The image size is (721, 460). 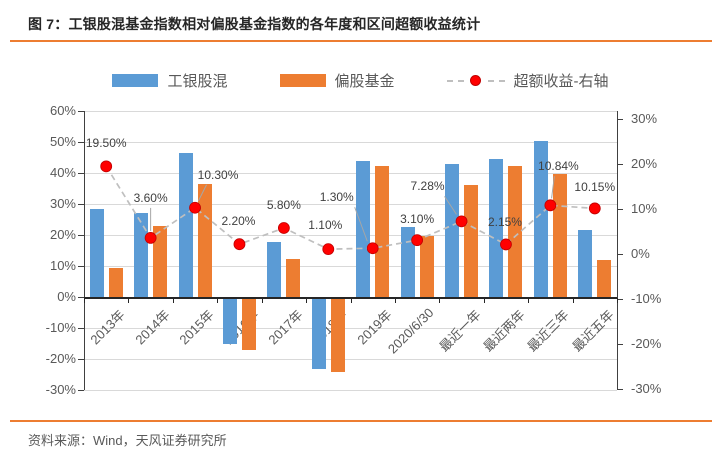 What do you see at coordinates (60, 358) in the screenshot?
I see `left-axis-label: -20%` at bounding box center [60, 358].